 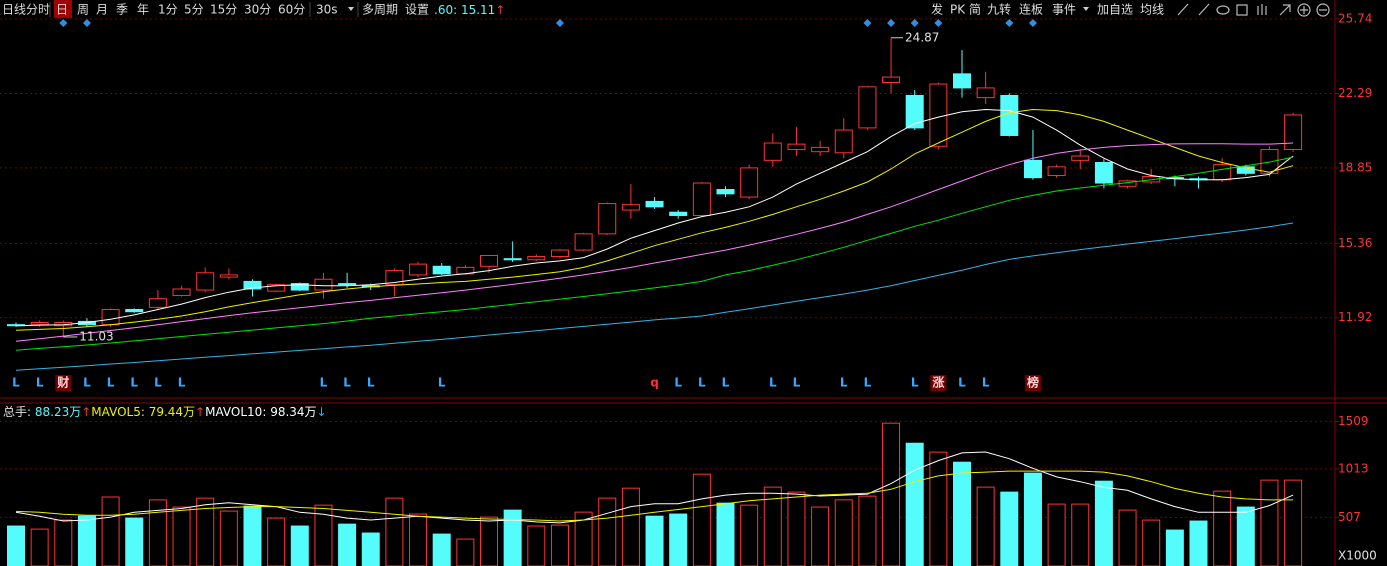 I want to click on ma-value: .60: 15.11, so click(x=464, y=10).